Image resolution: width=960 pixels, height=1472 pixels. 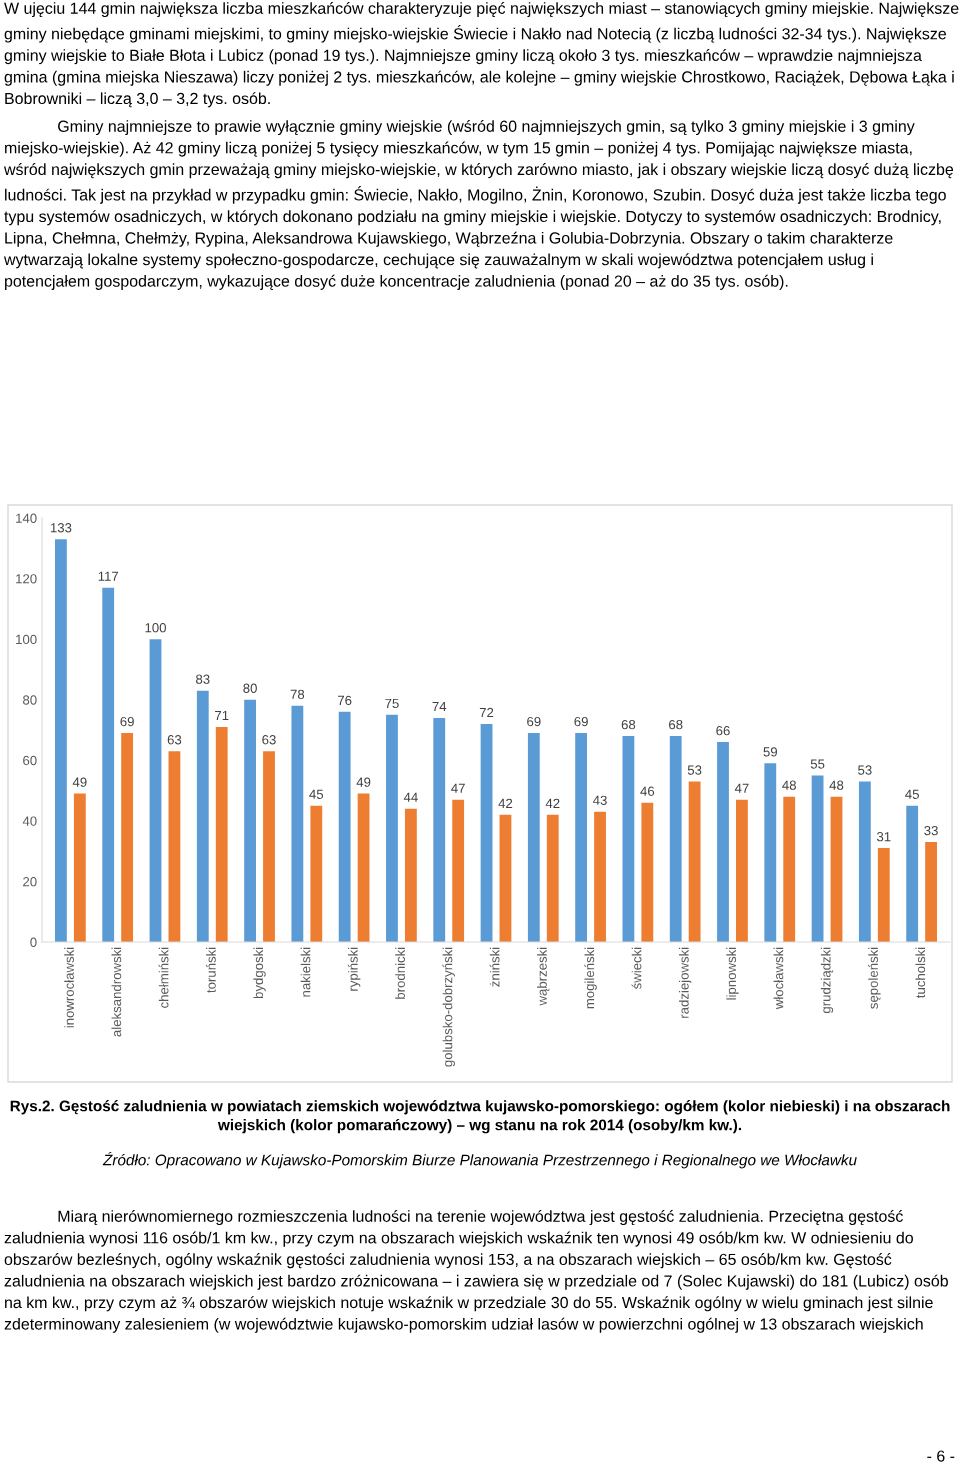 What do you see at coordinates (69, 987) in the screenshot?
I see `x-tick-label: inowrocławski` at bounding box center [69, 987].